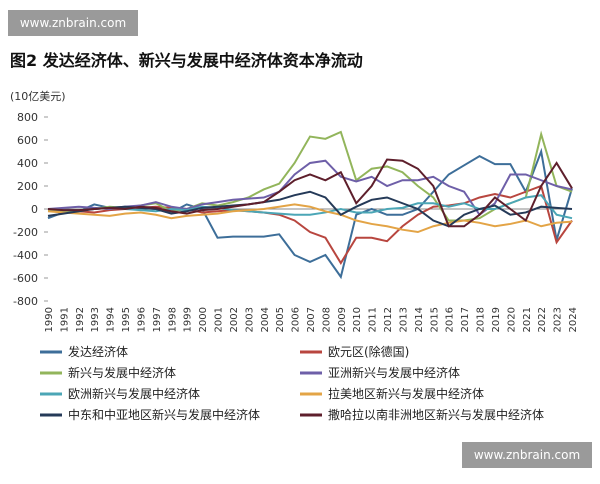 The image size is (600, 484). What do you see at coordinates (436, 414) in the screenshot?
I see `legend-label: 撒哈拉以南非洲地区新兴与发展中经济体` at bounding box center [436, 414].